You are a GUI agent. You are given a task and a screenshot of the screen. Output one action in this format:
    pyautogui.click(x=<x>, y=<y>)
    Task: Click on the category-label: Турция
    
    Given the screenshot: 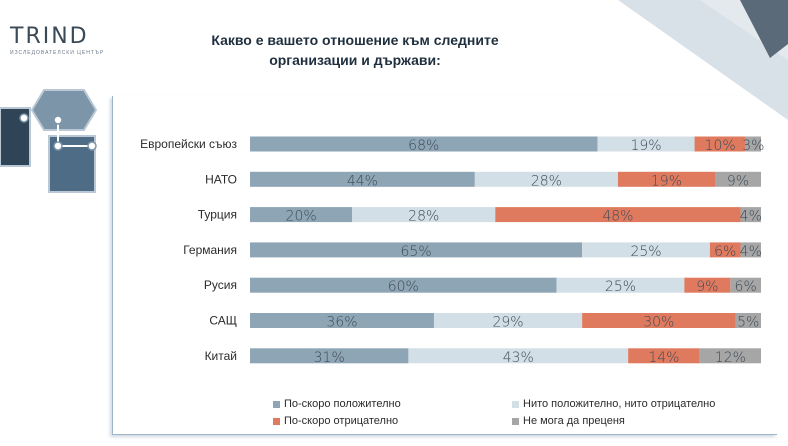 What is the action you would take?
    pyautogui.click(x=217, y=215)
    